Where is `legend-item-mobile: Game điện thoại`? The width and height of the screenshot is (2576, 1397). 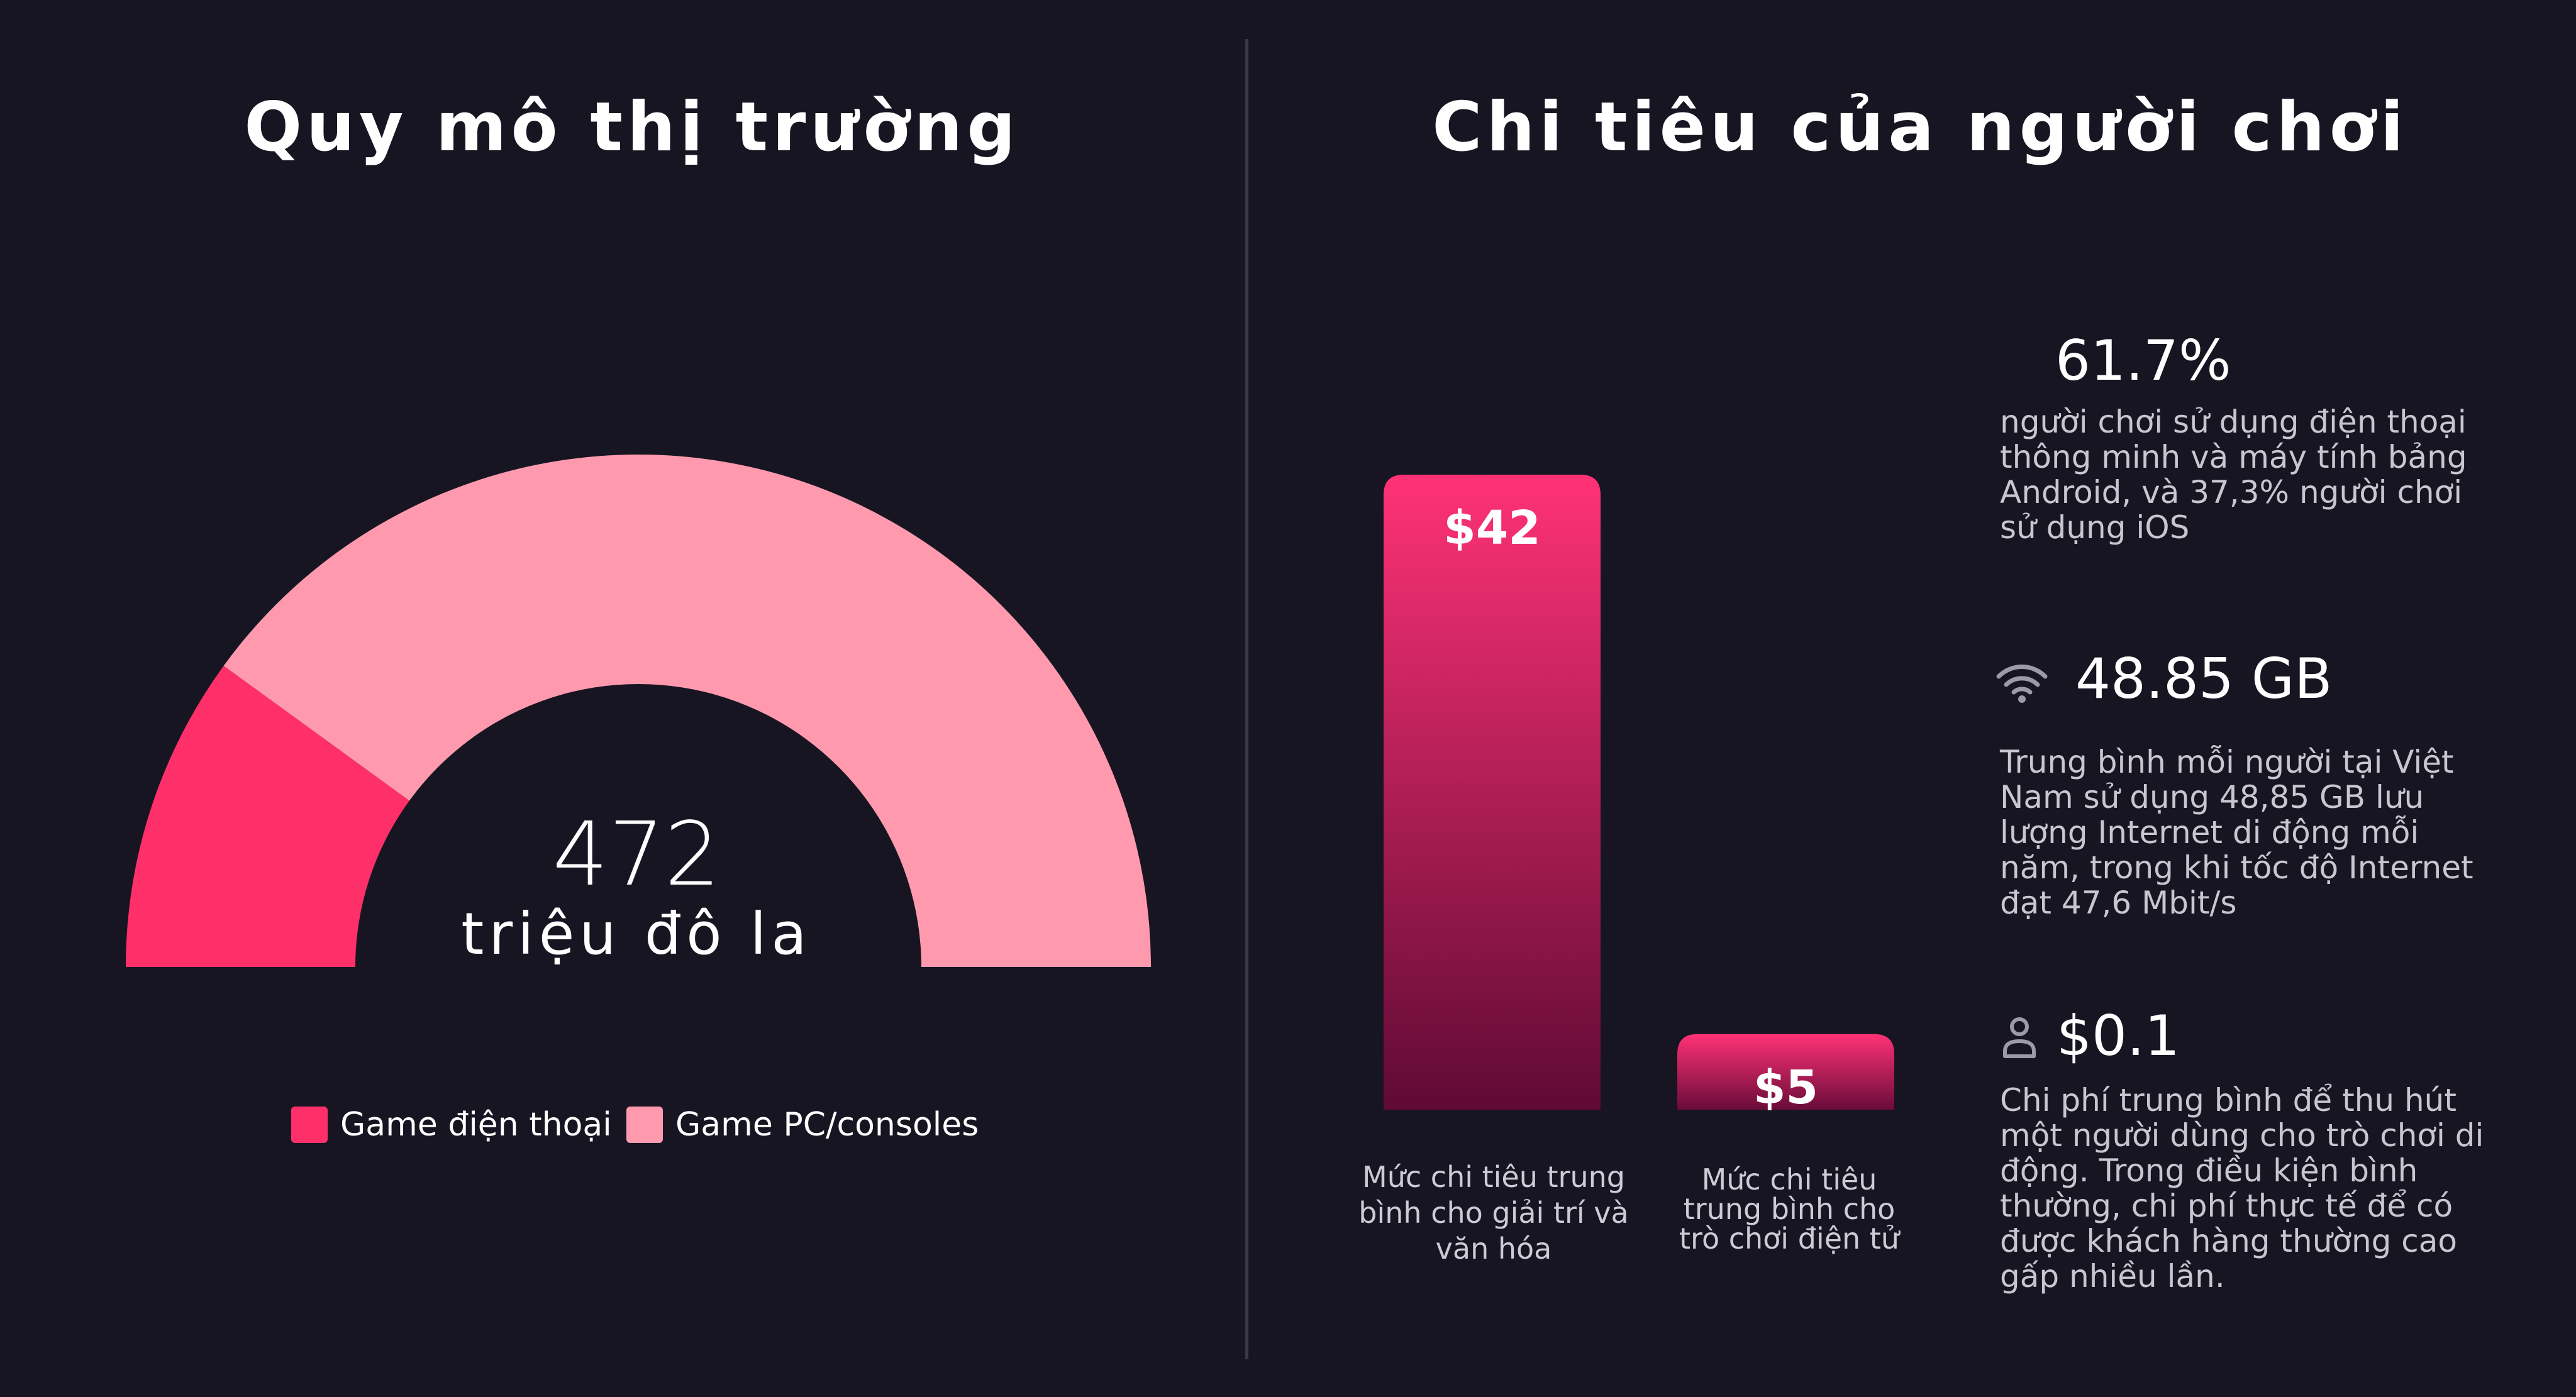
legend-item-mobile: Game điện thoại is located at coordinates (451, 1125).